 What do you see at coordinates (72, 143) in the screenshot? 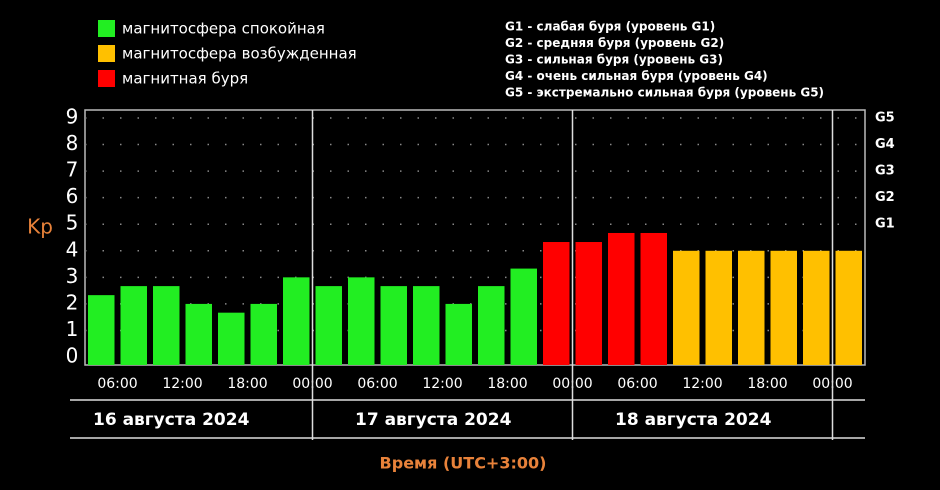
I see `y-tick-label: 8` at bounding box center [72, 143].